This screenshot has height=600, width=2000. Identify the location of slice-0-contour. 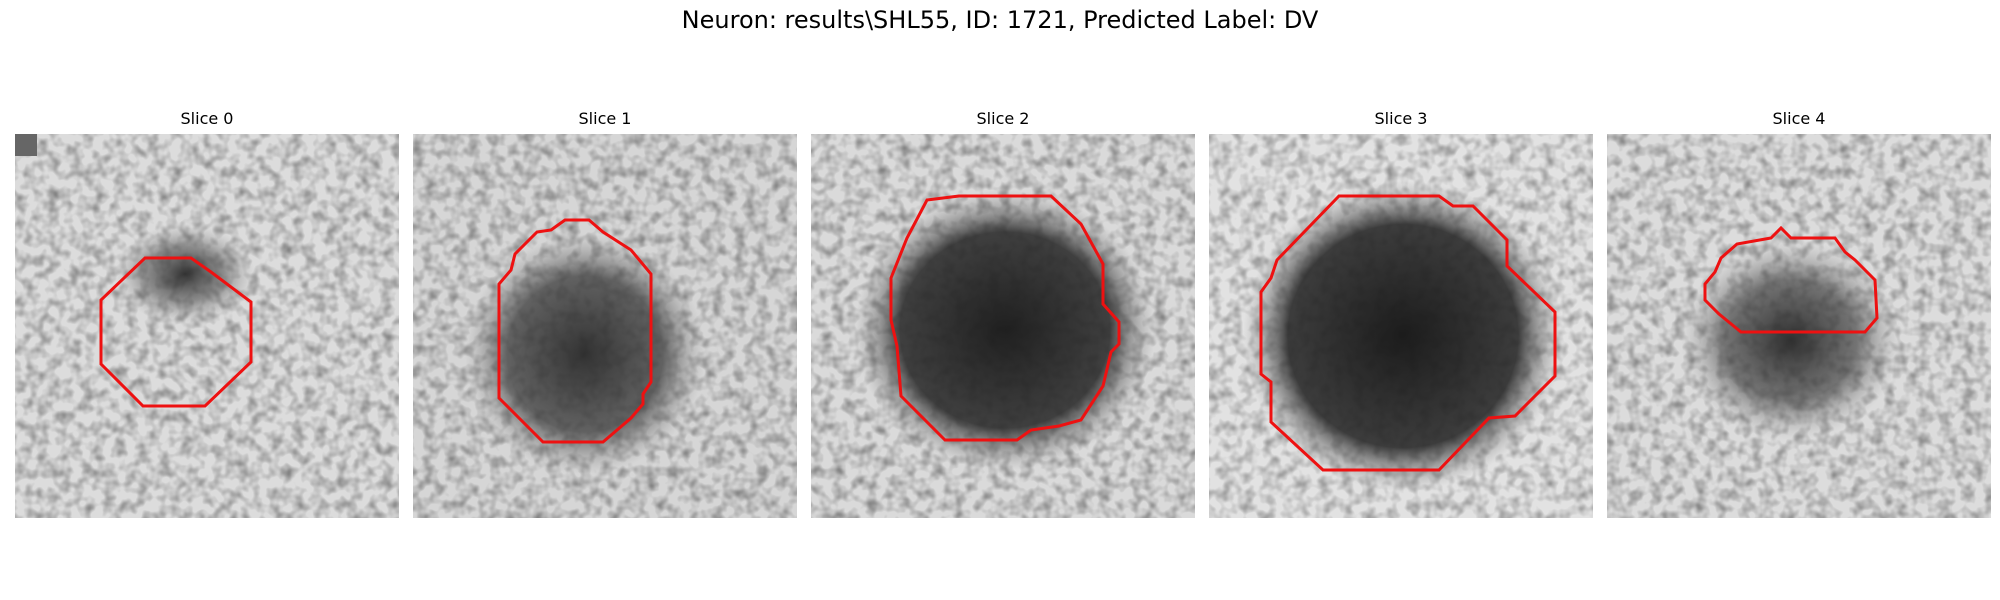
(176, 332).